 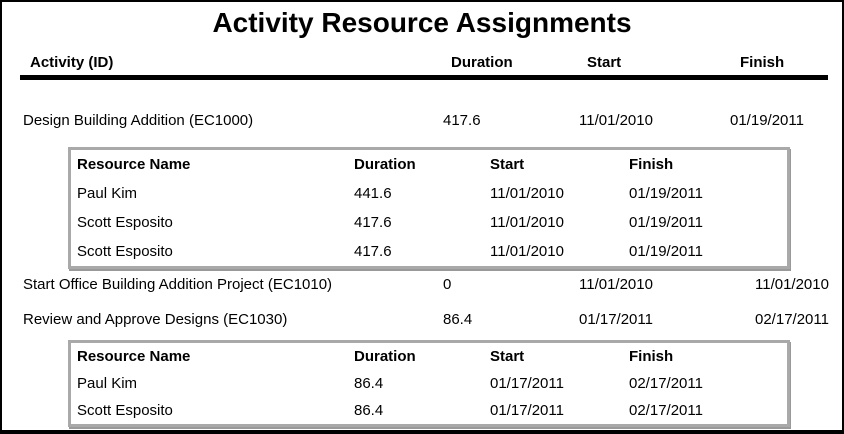 I want to click on header-rule, so click(x=424, y=77).